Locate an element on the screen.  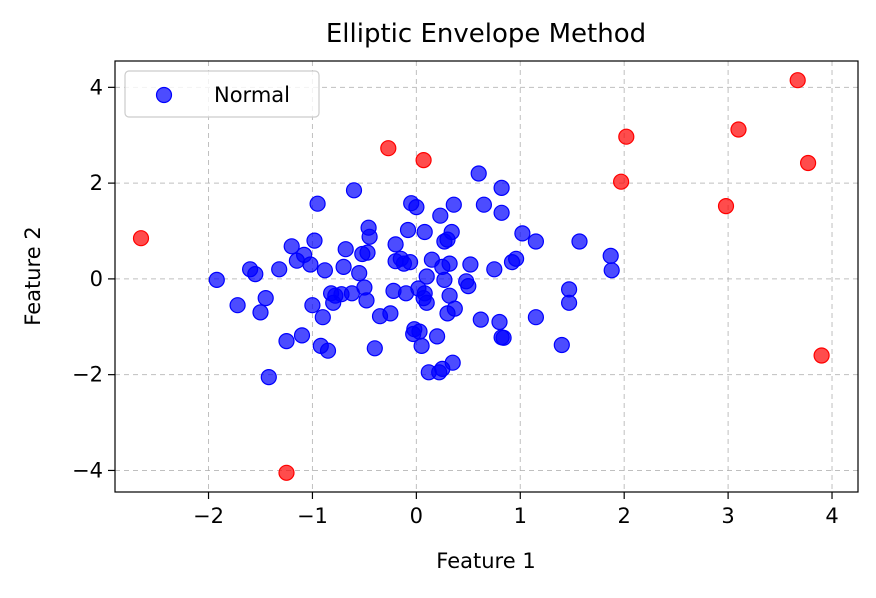
y-tick-label: −4 is located at coordinates (87, 470).